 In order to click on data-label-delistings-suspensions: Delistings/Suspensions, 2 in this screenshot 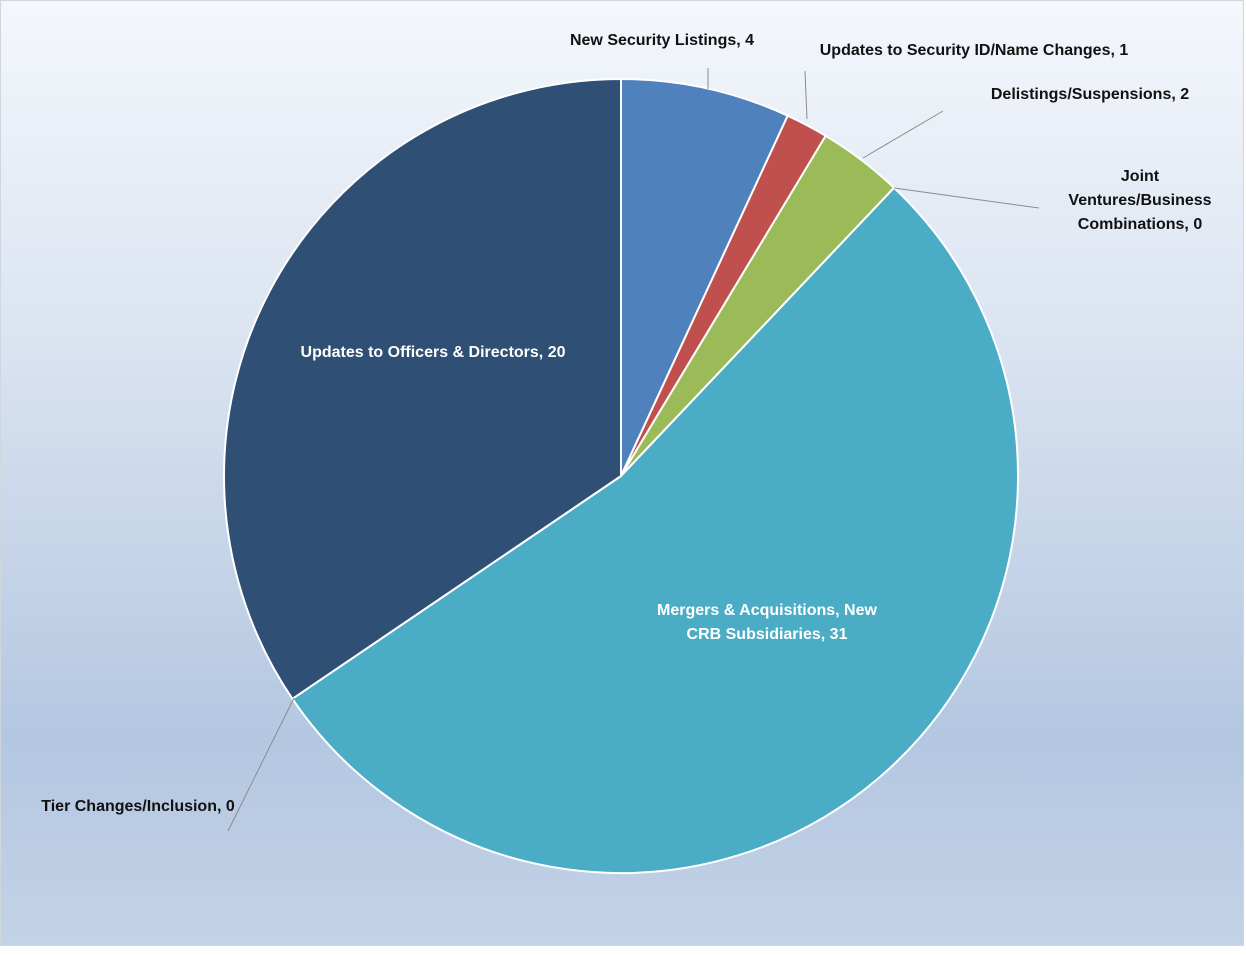, I will do `click(1090, 94)`.